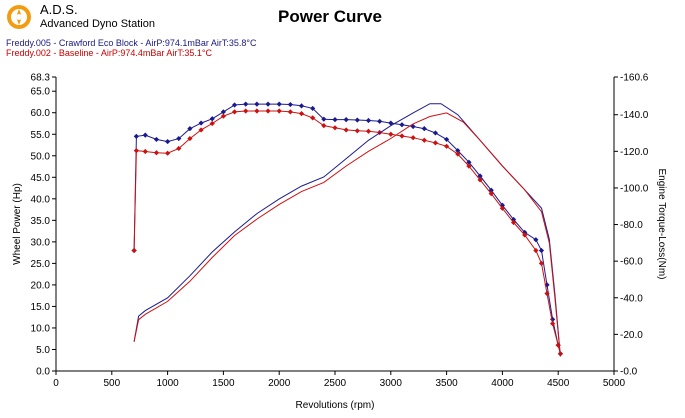 This screenshot has width=685, height=418. What do you see at coordinates (335, 383) in the screenshot?
I see `x-tick-label: 2500` at bounding box center [335, 383].